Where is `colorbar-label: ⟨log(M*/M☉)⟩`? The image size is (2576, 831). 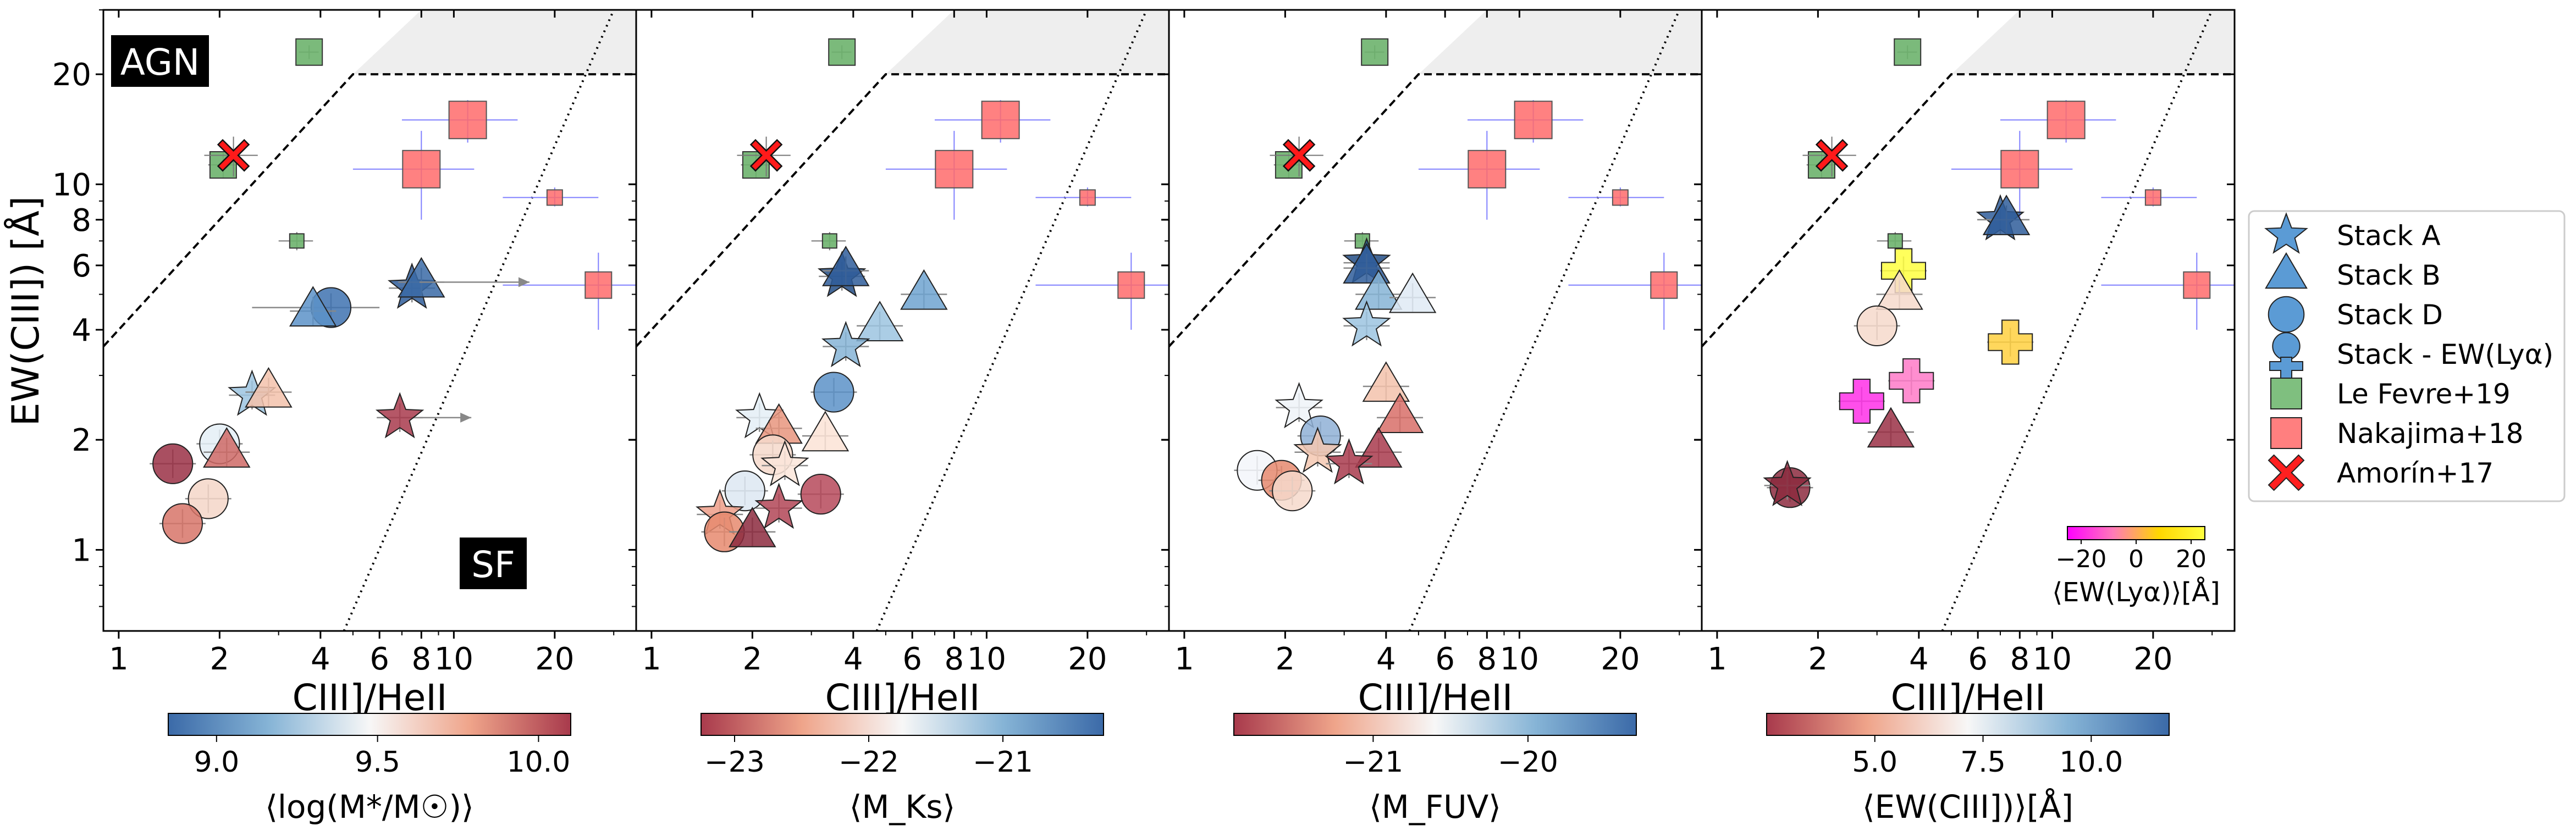 colorbar-label: ⟨log(M*/M☉)⟩ is located at coordinates (369, 807).